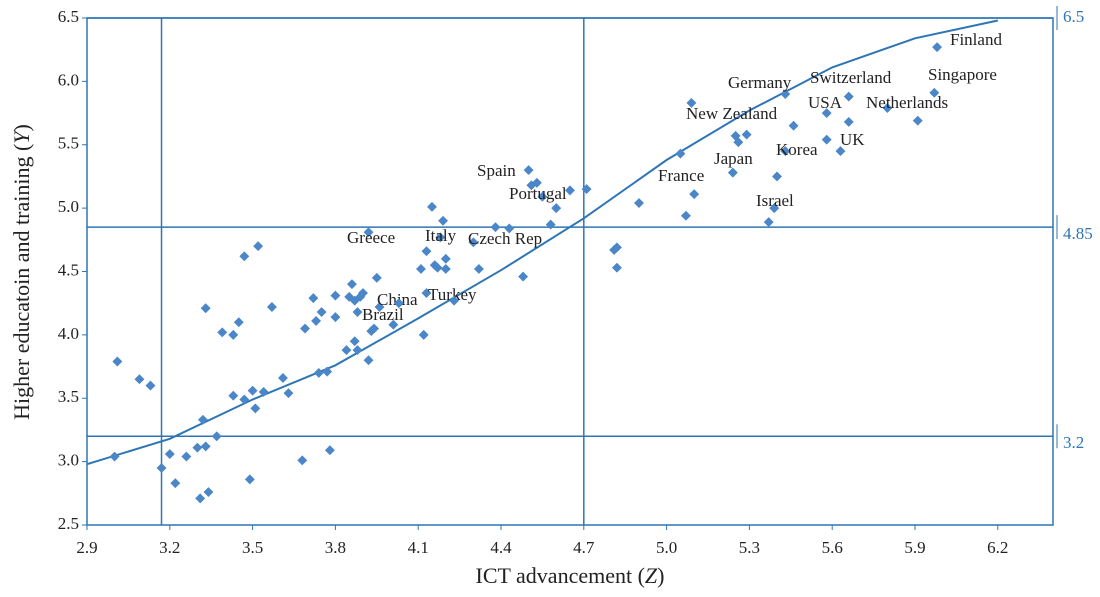 This screenshot has height=597, width=1100. What do you see at coordinates (749, 547) in the screenshot?
I see `x-tick-label: 5.3` at bounding box center [749, 547].